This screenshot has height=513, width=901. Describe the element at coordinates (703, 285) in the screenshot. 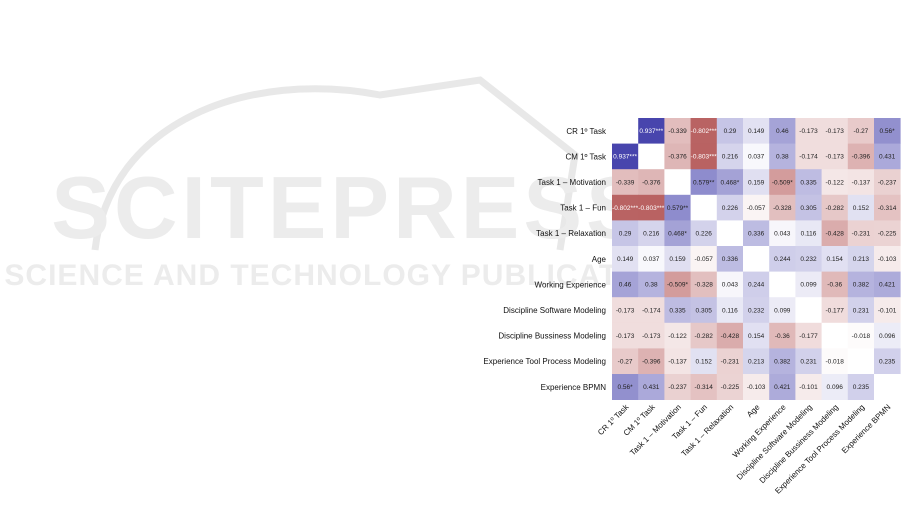

I see `heatmap-cell-value: -0.328` at that location.